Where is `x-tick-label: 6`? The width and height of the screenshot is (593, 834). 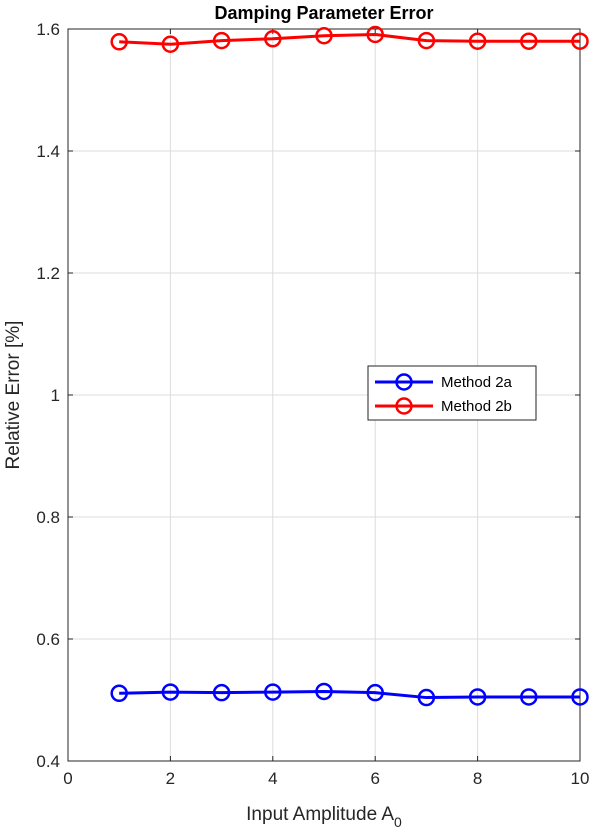 x-tick-label: 6 is located at coordinates (374, 778).